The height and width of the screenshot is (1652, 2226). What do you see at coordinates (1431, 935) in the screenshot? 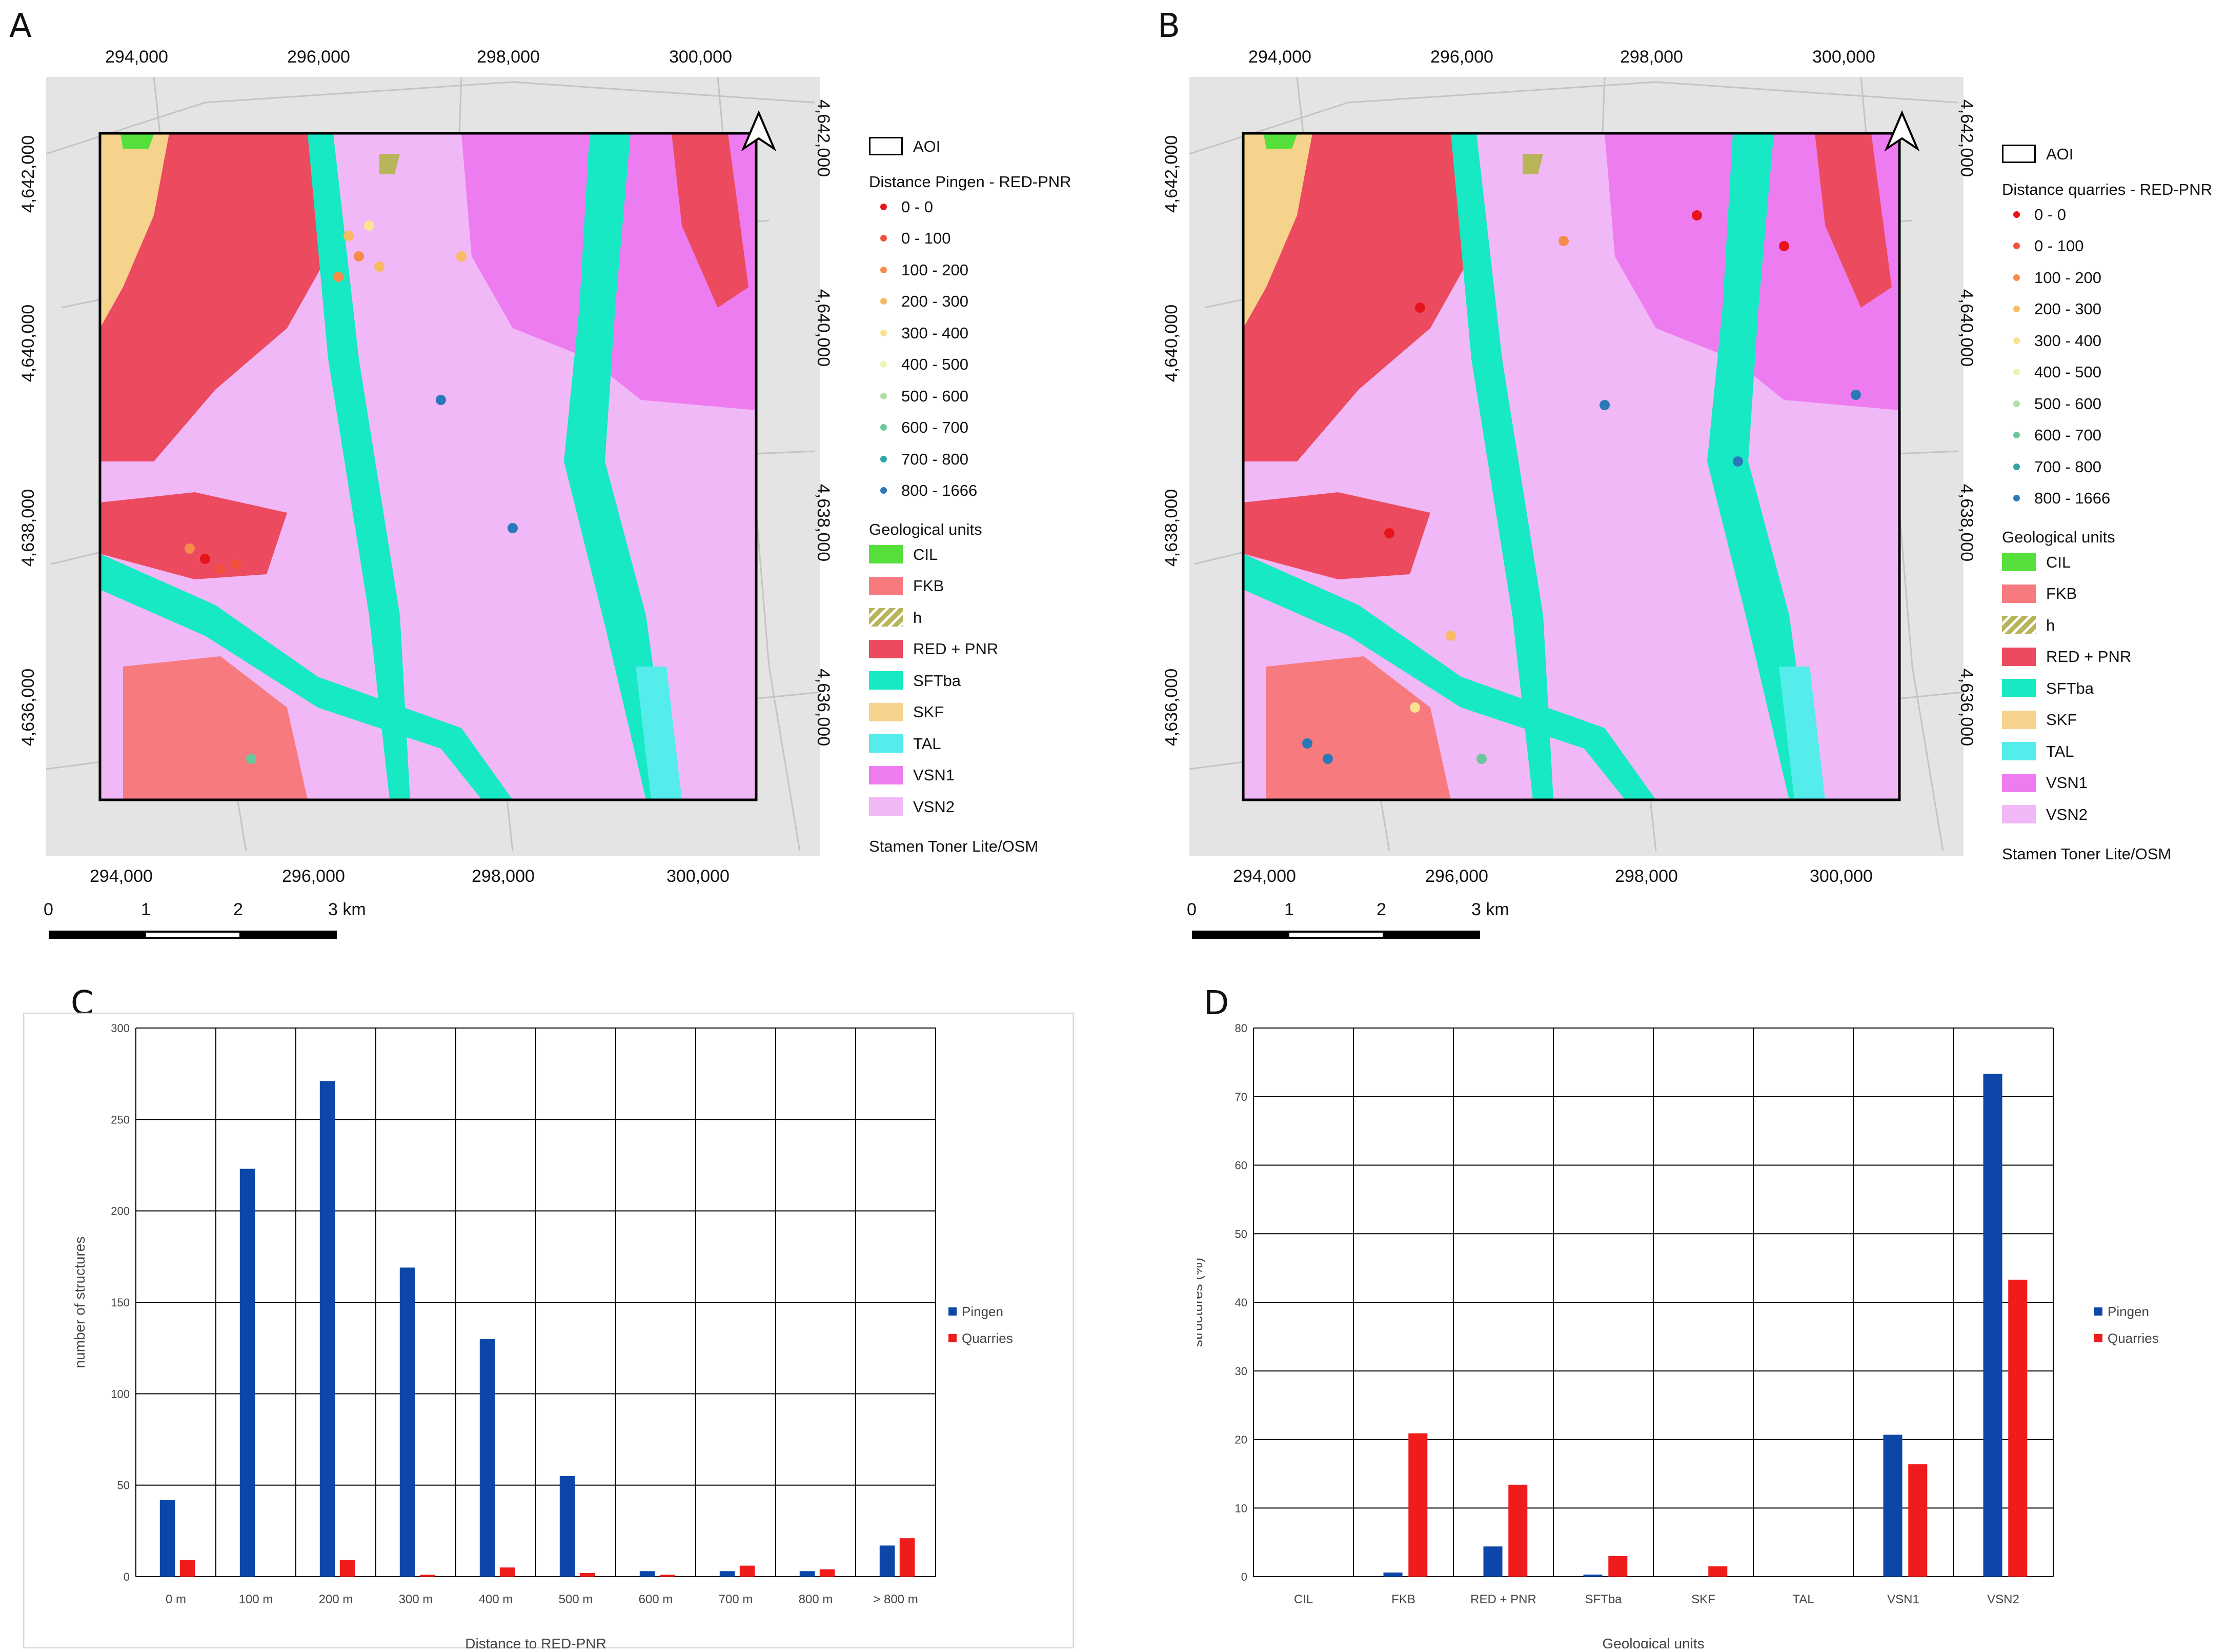
I see `scale-segment` at bounding box center [1431, 935].